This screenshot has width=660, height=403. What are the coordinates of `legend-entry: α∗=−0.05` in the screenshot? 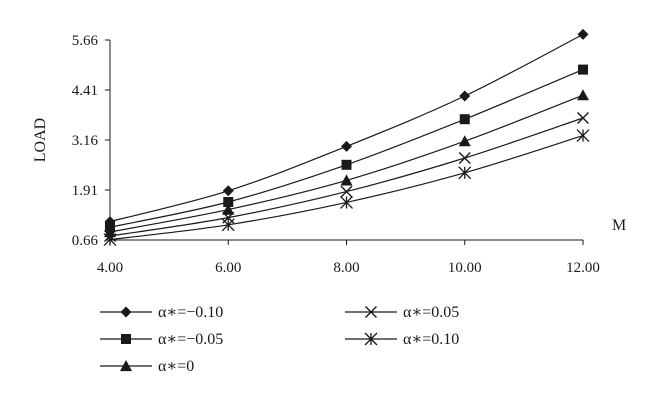 It's located at (161, 339).